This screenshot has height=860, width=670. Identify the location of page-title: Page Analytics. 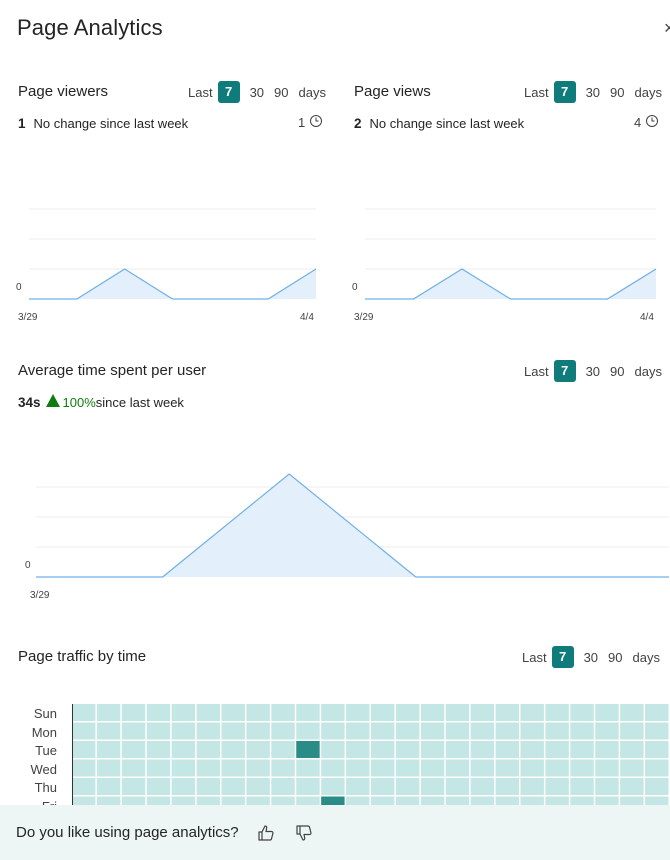
(90, 27).